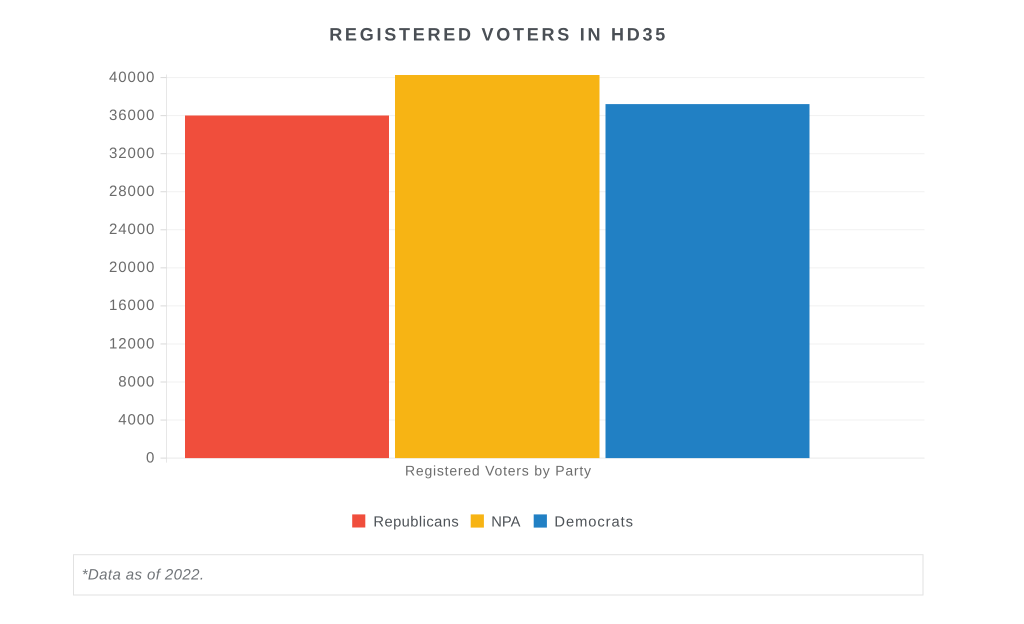 Image resolution: width=1024 pixels, height=624 pixels. What do you see at coordinates (132, 343) in the screenshot?
I see `svg-text: 12000` at bounding box center [132, 343].